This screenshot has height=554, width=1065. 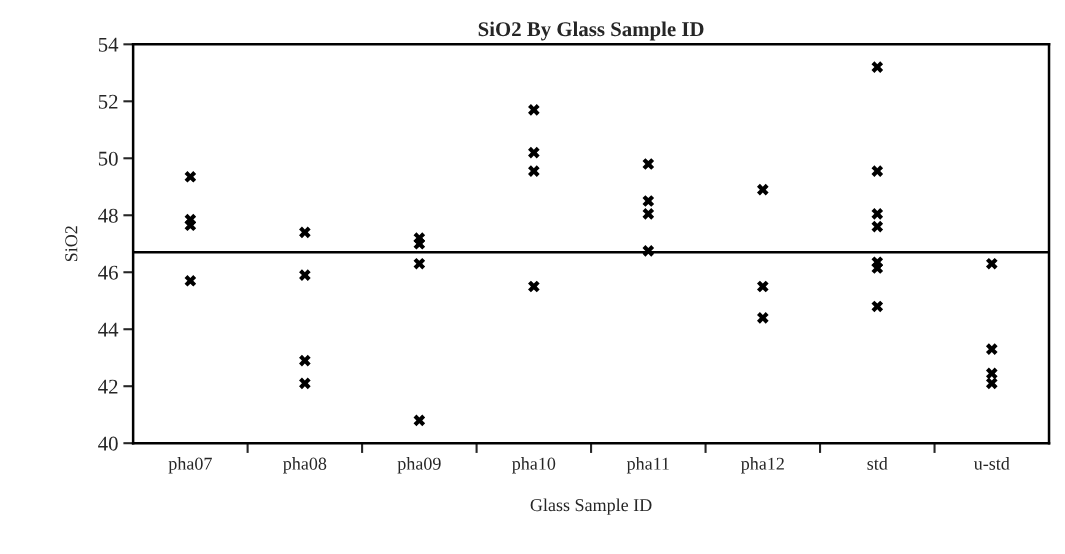 I want to click on y-tick-label: 42, so click(x=108, y=386).